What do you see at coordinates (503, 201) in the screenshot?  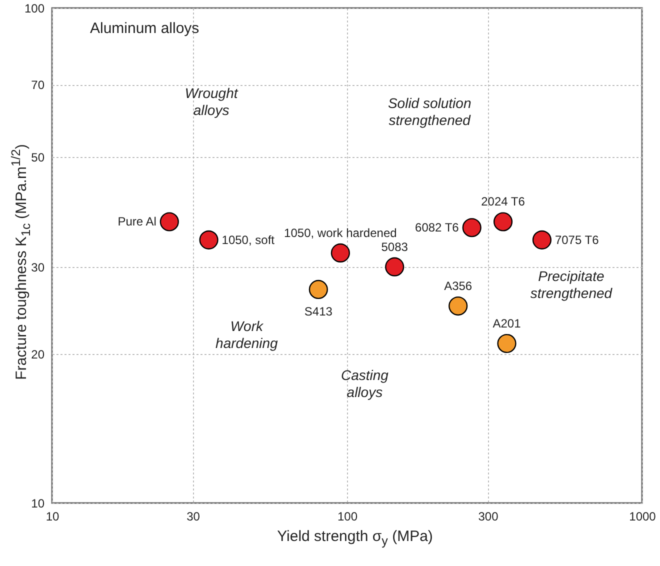 I see `series-label: 2024 T6` at bounding box center [503, 201].